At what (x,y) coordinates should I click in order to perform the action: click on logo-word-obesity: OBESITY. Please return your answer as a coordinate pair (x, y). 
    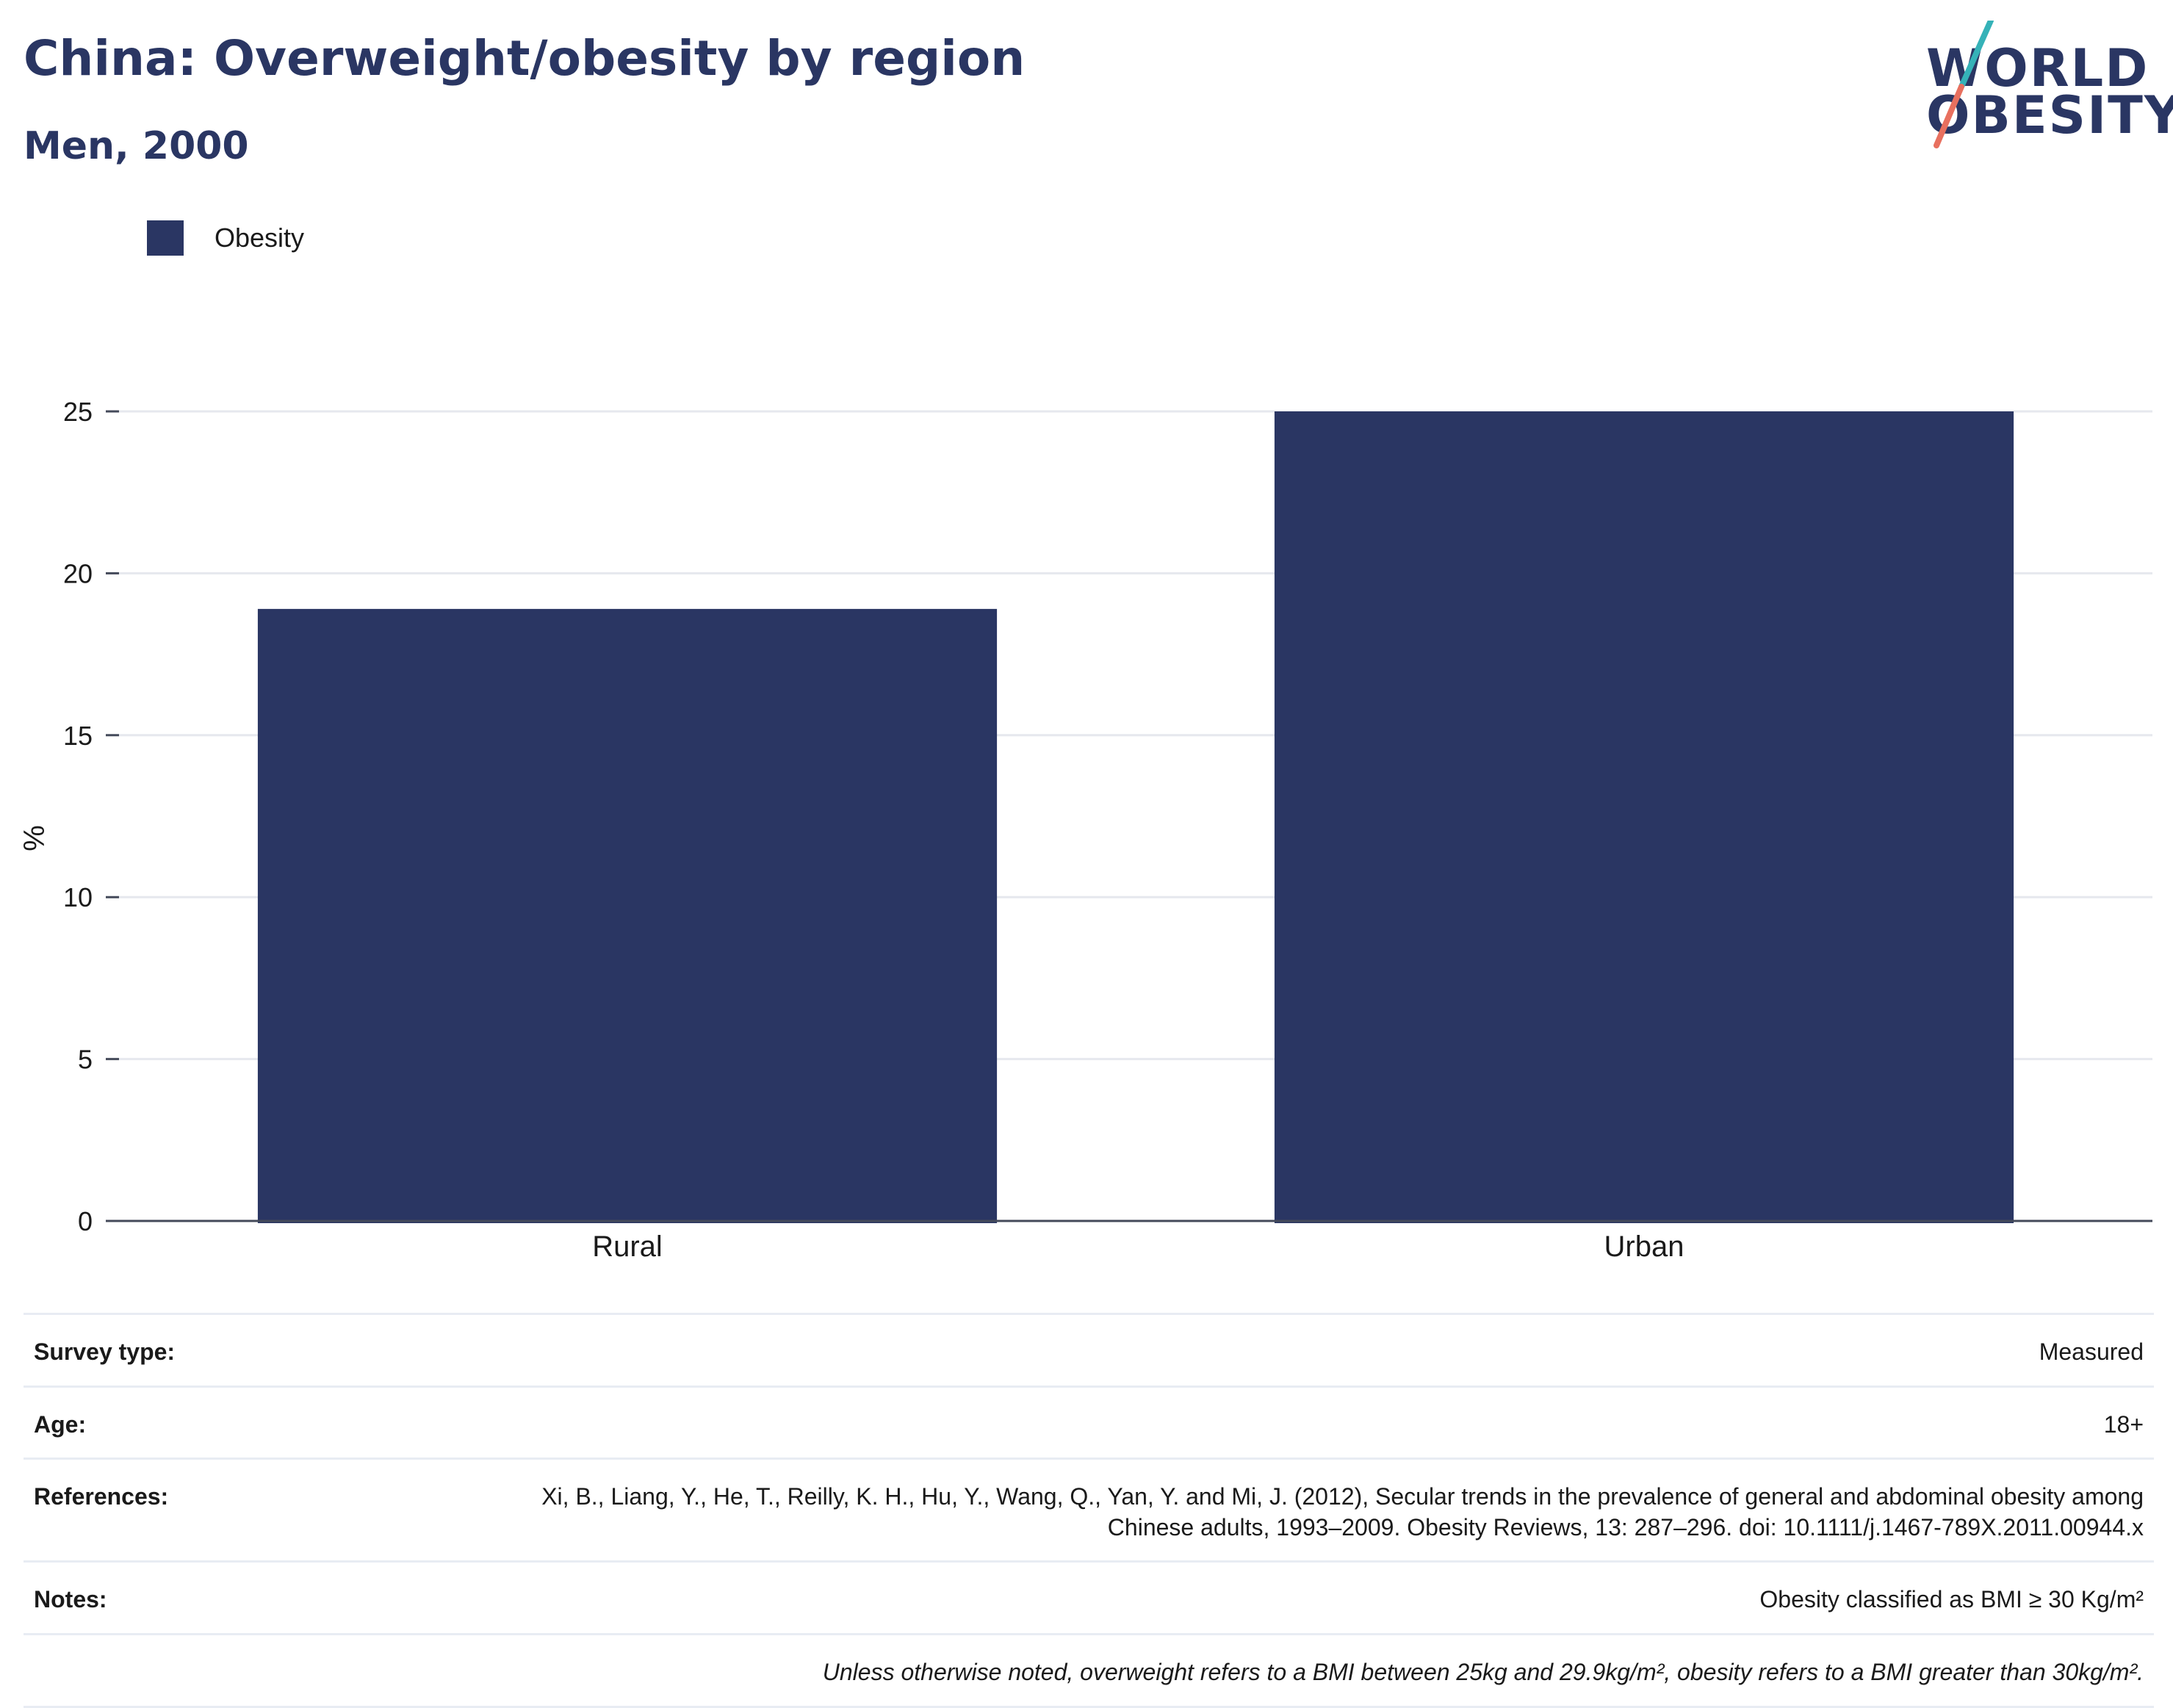
    Looking at the image, I should click on (2049, 115).